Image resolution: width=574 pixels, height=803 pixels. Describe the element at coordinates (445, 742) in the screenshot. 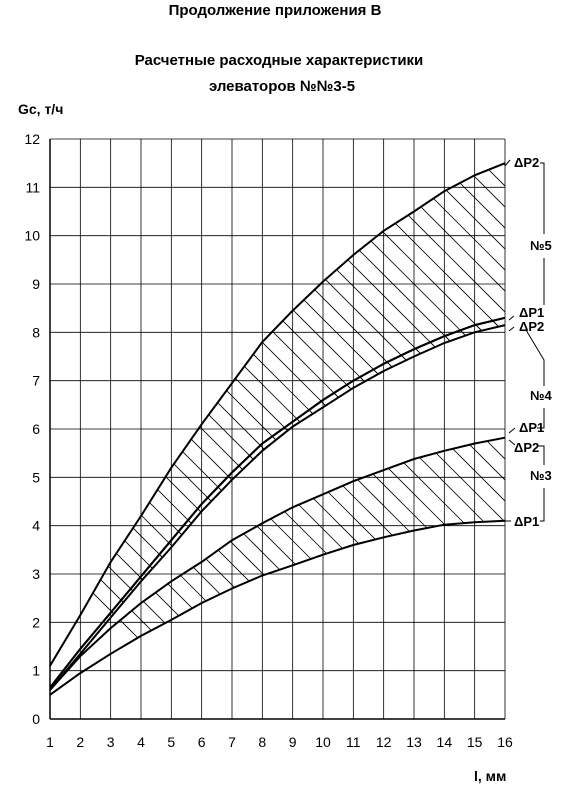

I see `x-tick-label: 14` at that location.